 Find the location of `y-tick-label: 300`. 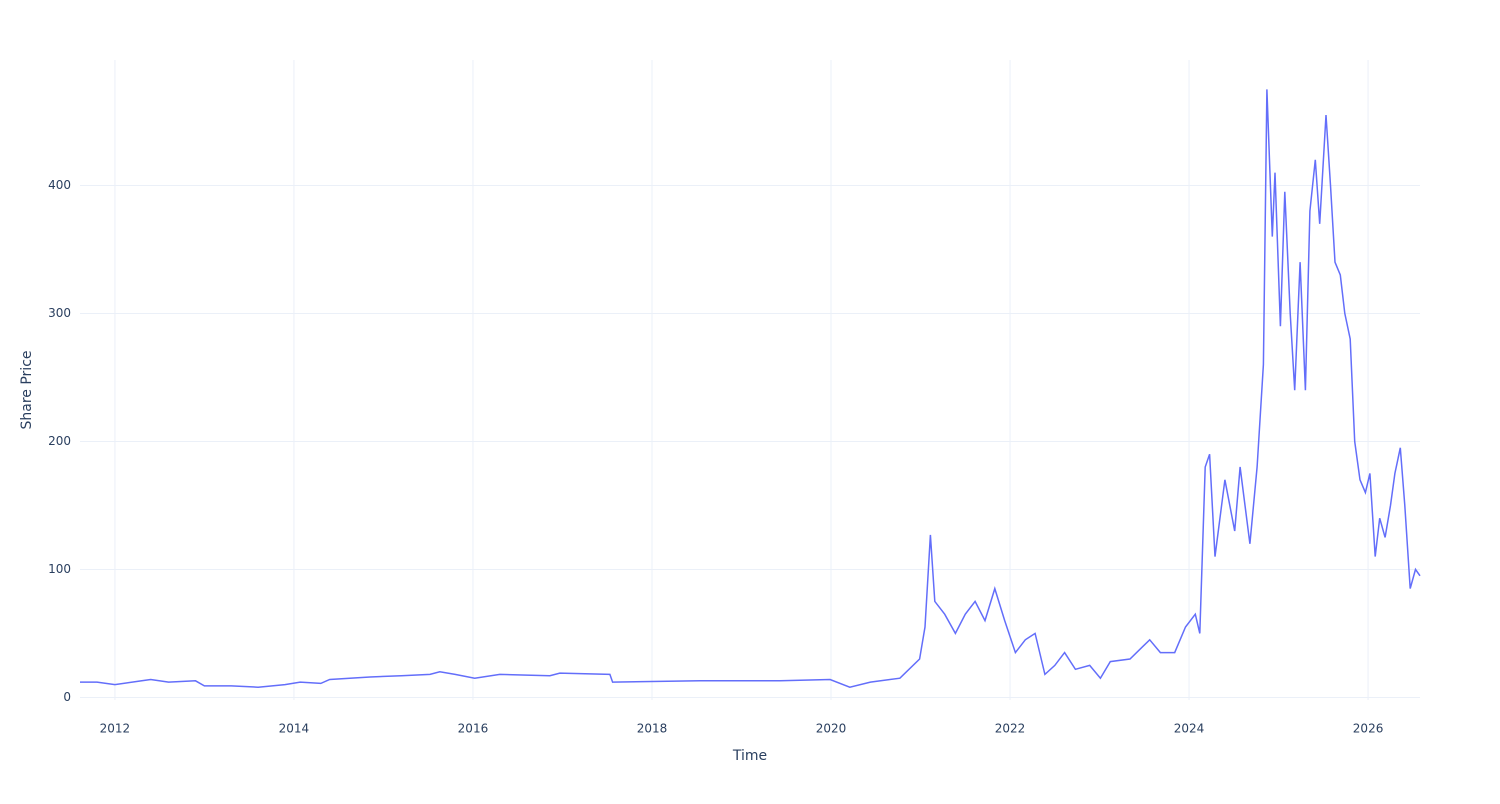

y-tick-label: 300 is located at coordinates (59, 313).